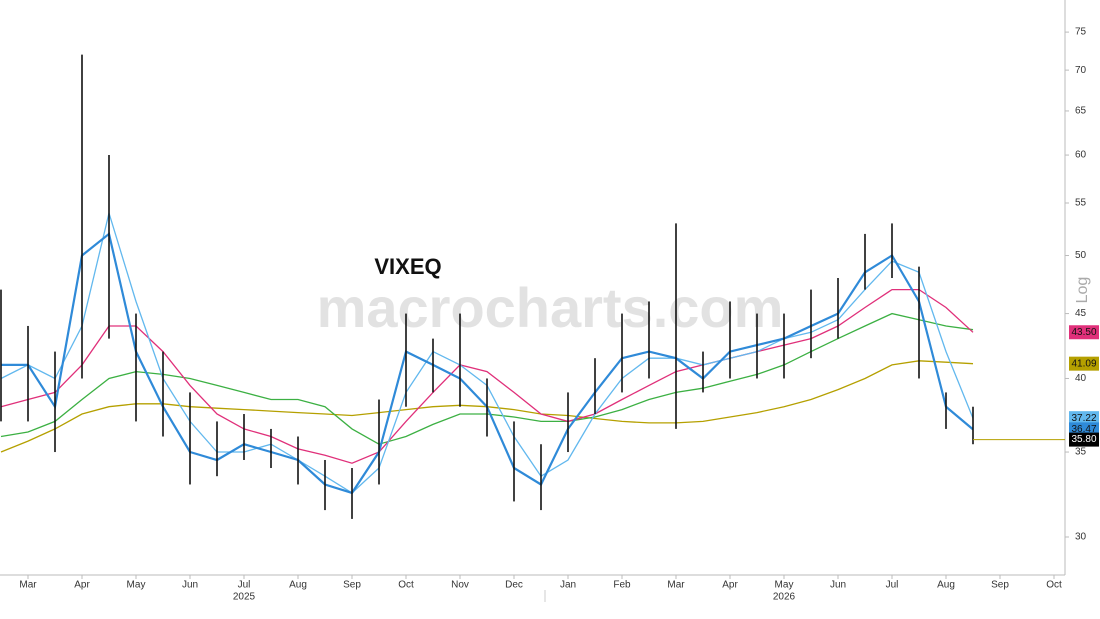 The height and width of the screenshot is (619, 1100). What do you see at coordinates (460, 585) in the screenshot?
I see `x-tick-label: Nov` at bounding box center [460, 585].